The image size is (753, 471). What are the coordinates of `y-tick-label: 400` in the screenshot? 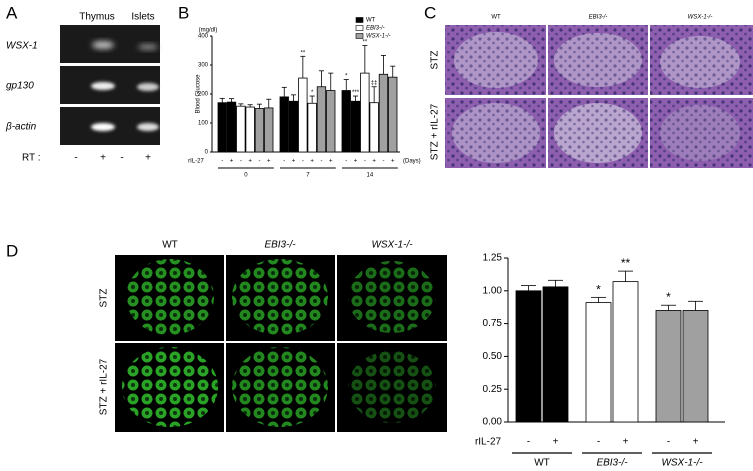 It's located at (203, 37).